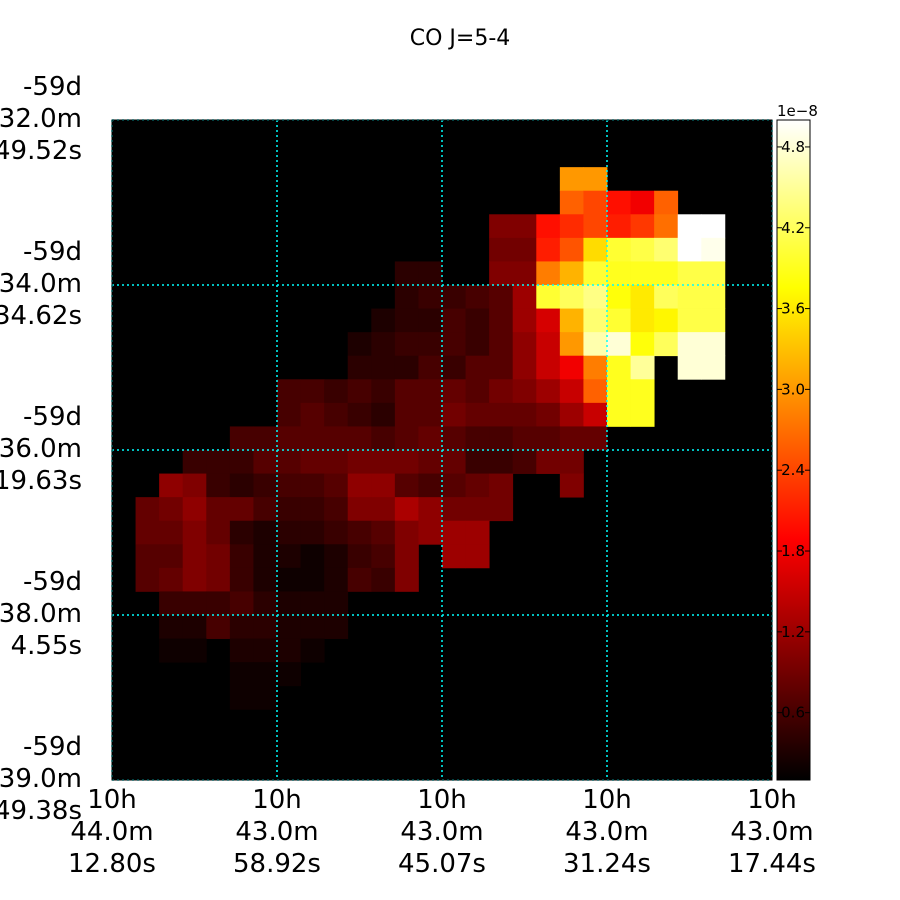  I want to click on colorbar, so click(793, 450).